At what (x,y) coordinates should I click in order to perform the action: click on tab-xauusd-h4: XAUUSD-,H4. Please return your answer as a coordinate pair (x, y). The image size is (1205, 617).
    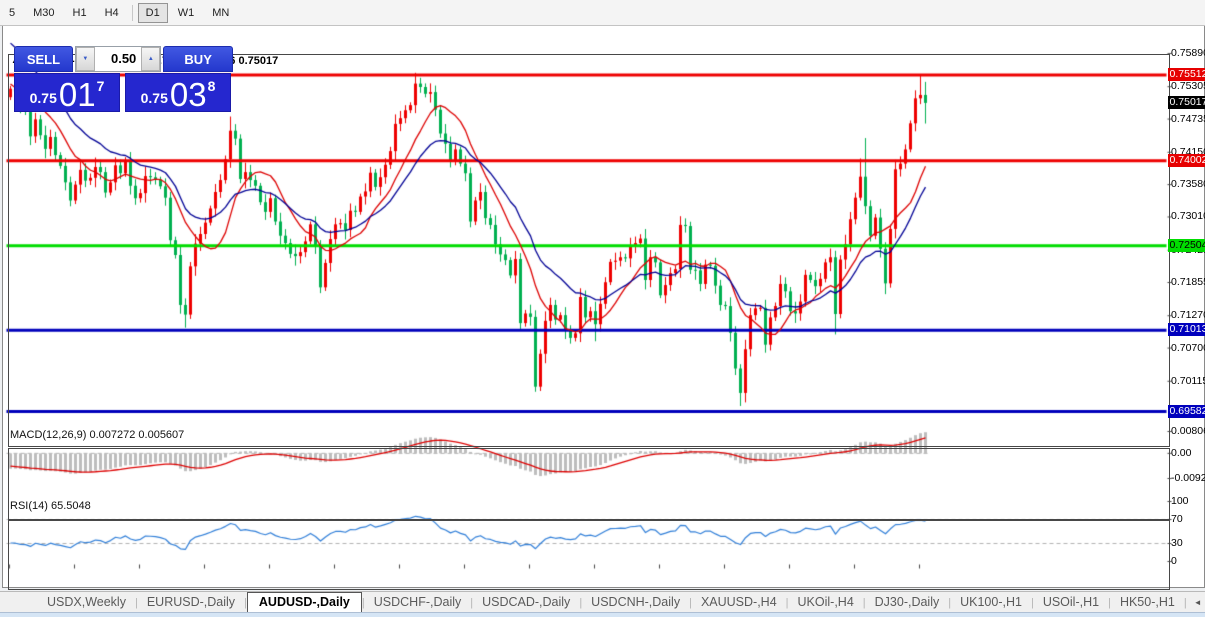
    Looking at the image, I should click on (738, 602).